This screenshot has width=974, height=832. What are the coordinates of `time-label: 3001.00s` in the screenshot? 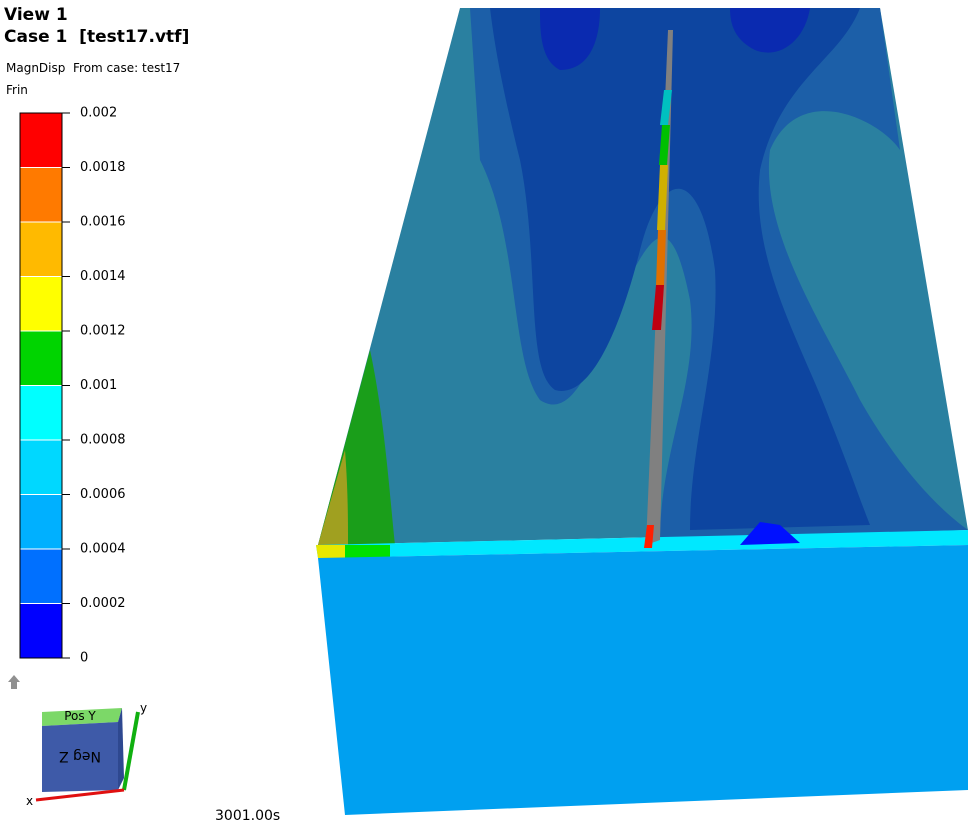 It's located at (247, 816).